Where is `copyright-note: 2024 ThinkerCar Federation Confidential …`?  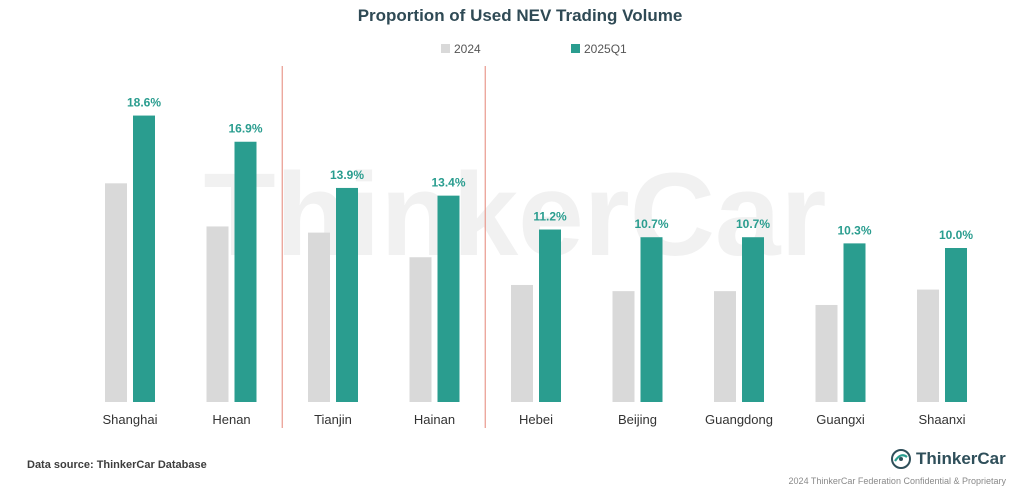 copyright-note: 2024 ThinkerCar Federation Confidential … is located at coordinates (897, 481).